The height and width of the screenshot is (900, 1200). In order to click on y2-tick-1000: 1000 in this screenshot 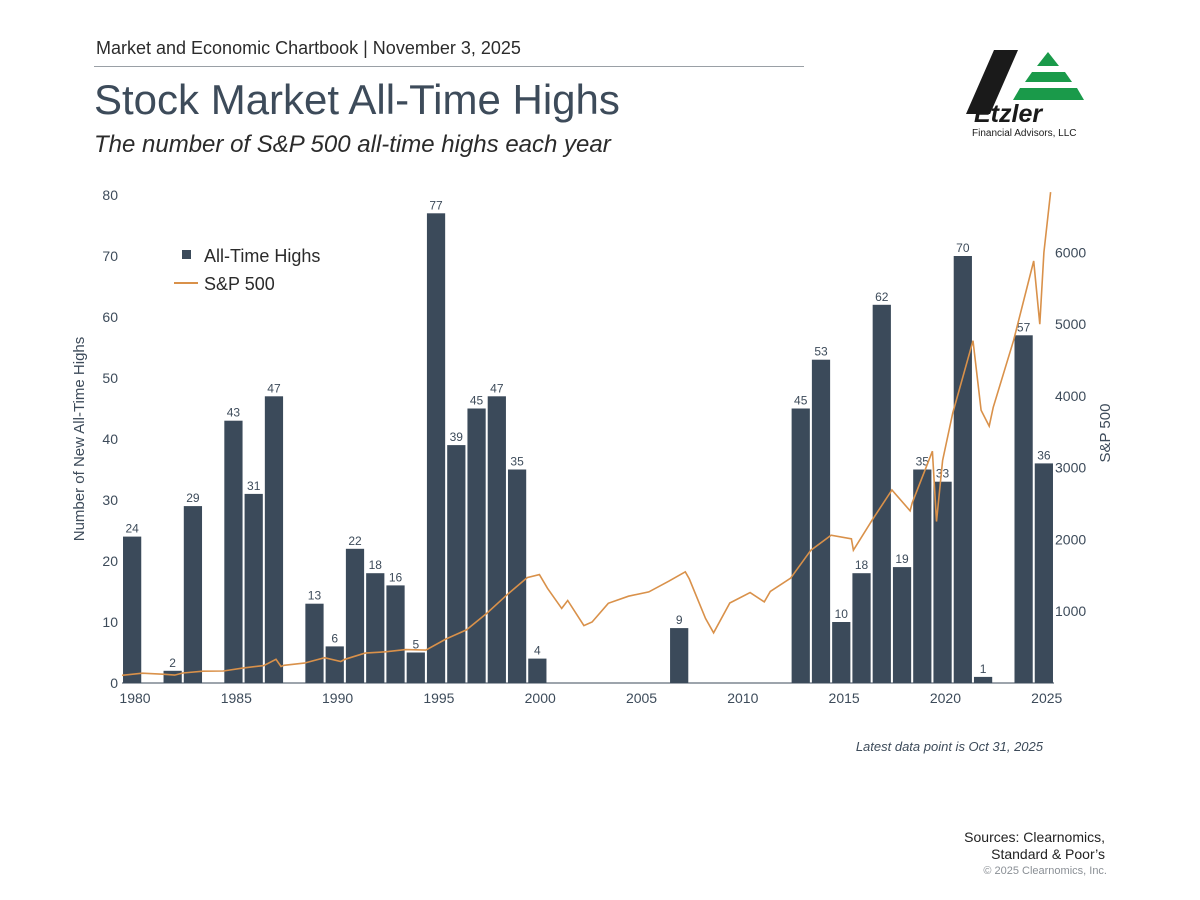, I will do `click(1070, 611)`.